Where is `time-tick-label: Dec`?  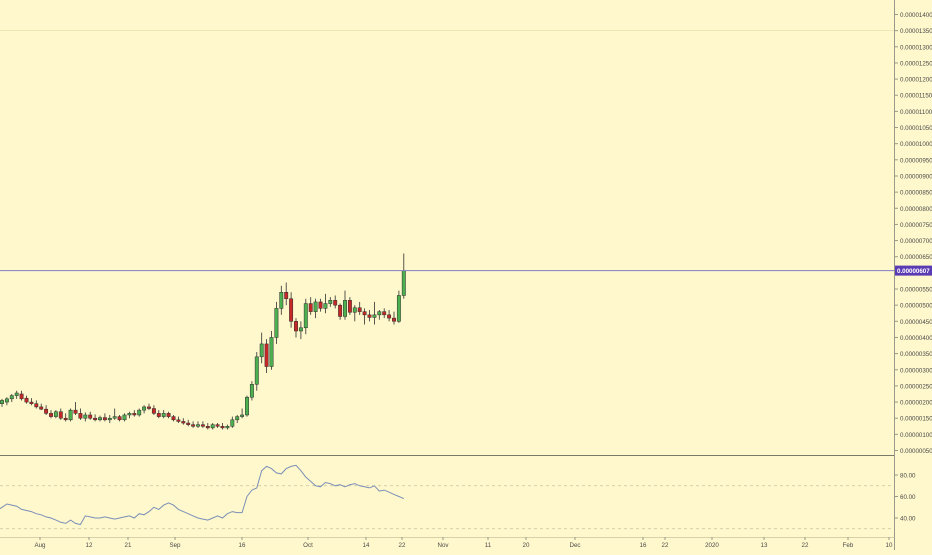 time-tick-label: Dec is located at coordinates (574, 545).